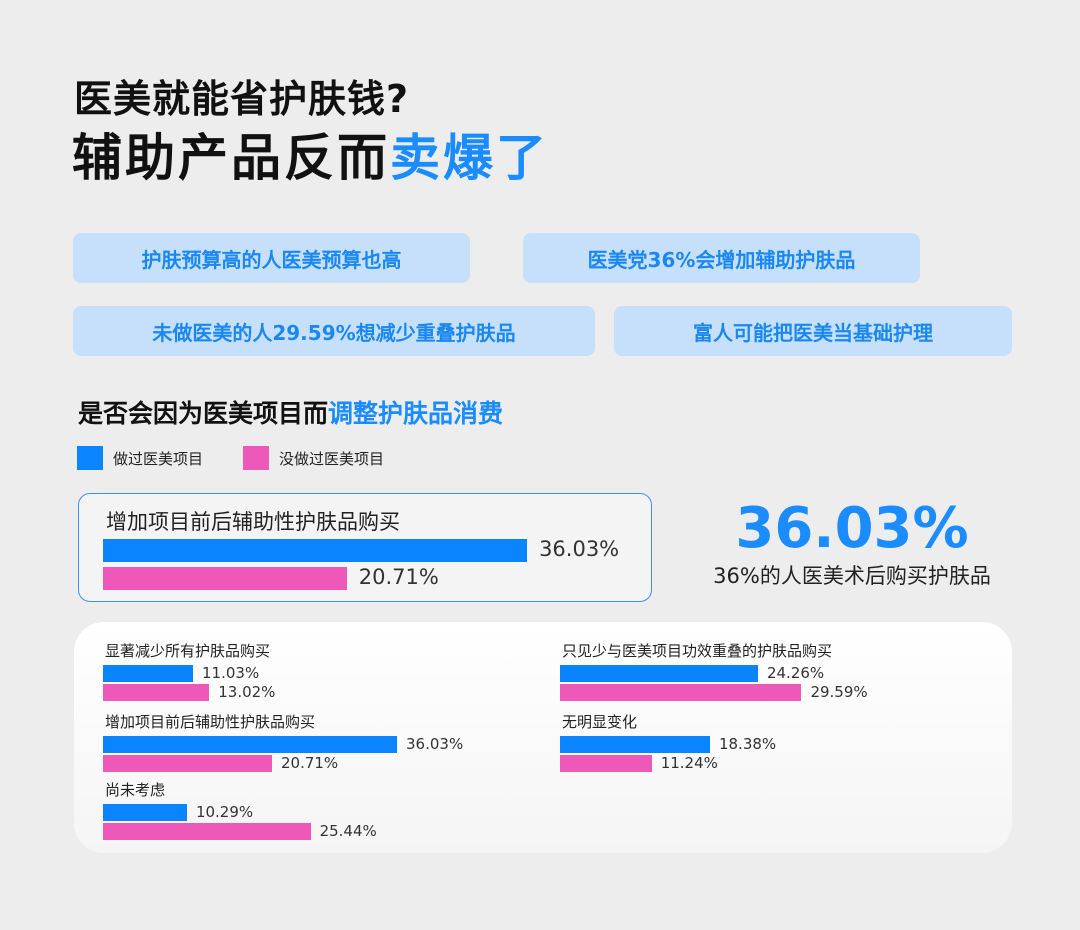 The height and width of the screenshot is (930, 1080). What do you see at coordinates (271, 258) in the screenshot?
I see `insight-pill: 护肤预算高的人医美预算也高` at bounding box center [271, 258].